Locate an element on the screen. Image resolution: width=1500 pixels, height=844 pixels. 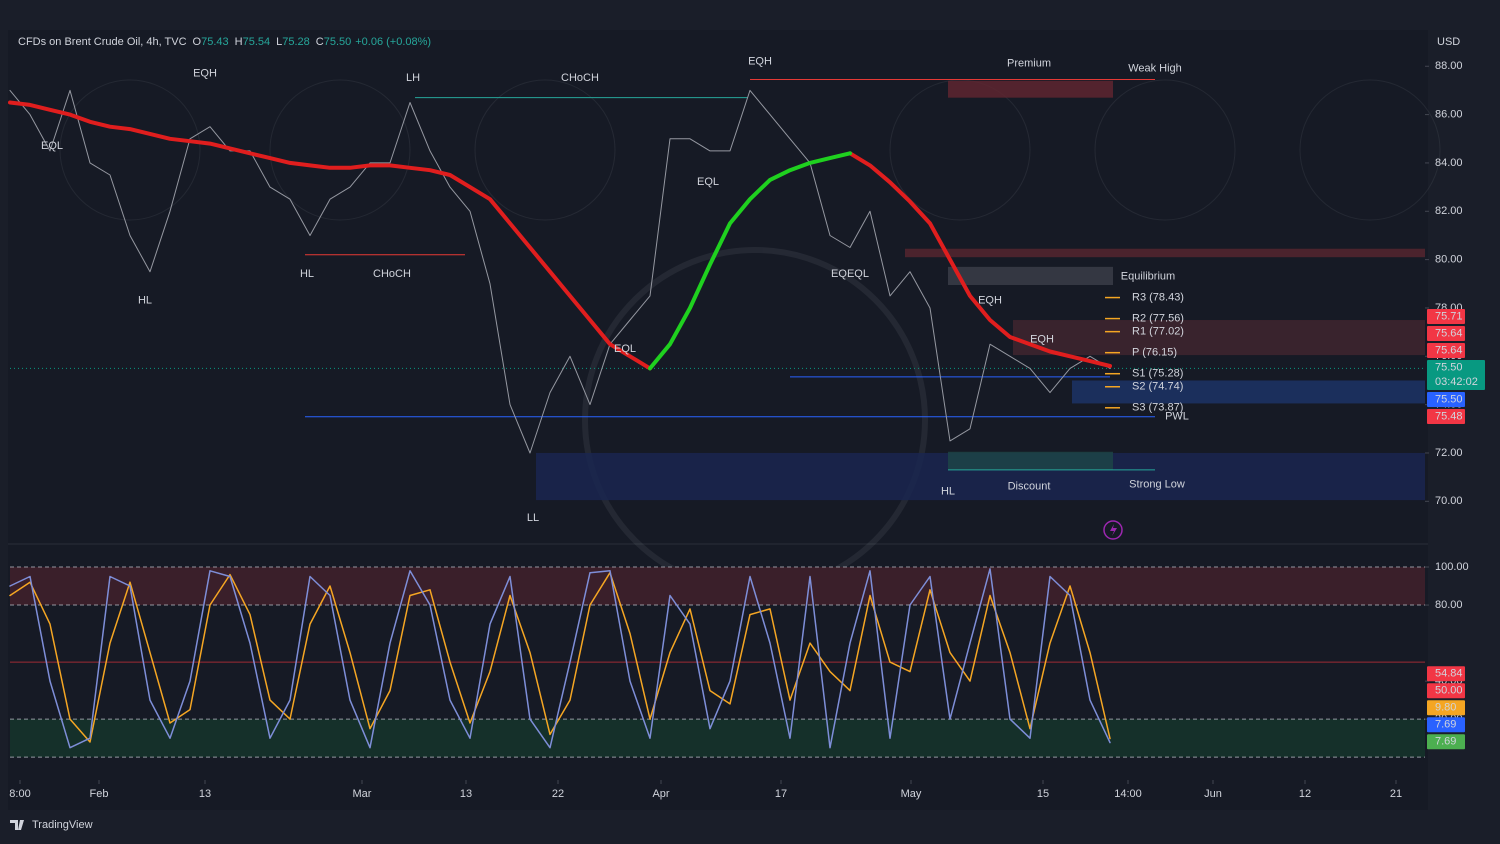
x-tick-label: Mar is located at coordinates (362, 794).